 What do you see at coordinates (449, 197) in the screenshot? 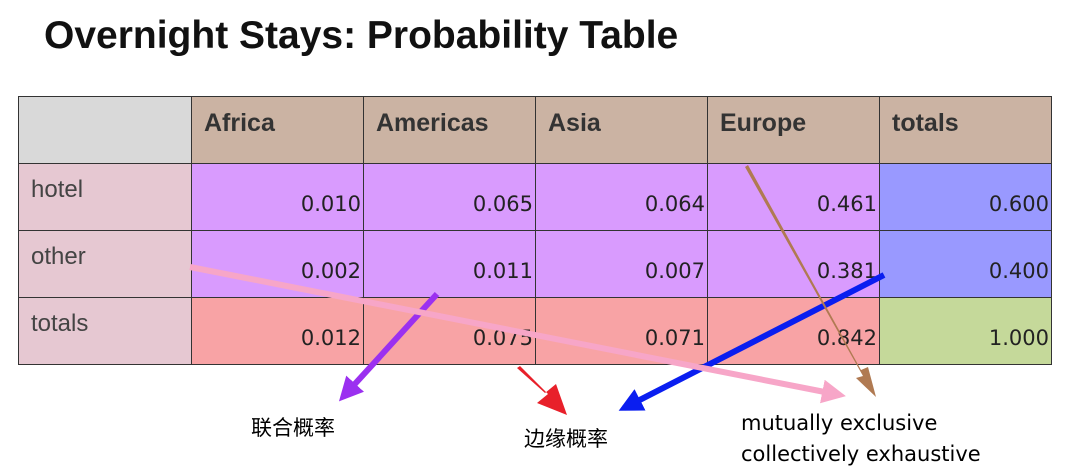
I see `joint-cell: 0.065` at bounding box center [449, 197].